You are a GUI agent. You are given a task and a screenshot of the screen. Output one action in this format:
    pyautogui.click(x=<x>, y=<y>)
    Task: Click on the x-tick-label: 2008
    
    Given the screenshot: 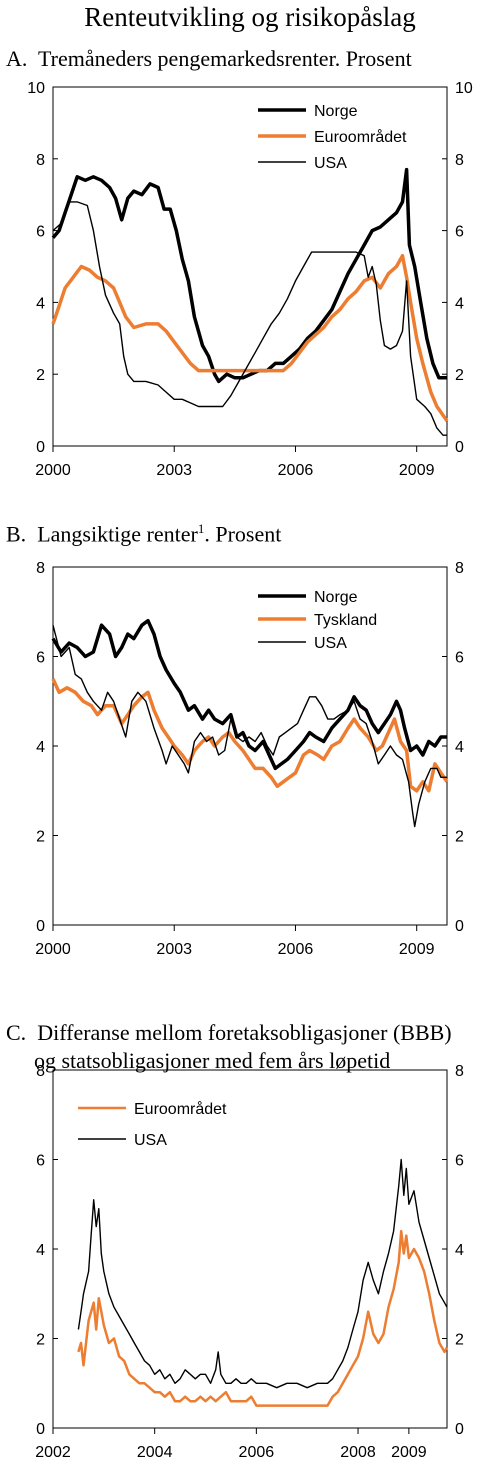 What is the action you would take?
    pyautogui.click(x=358, y=1452)
    